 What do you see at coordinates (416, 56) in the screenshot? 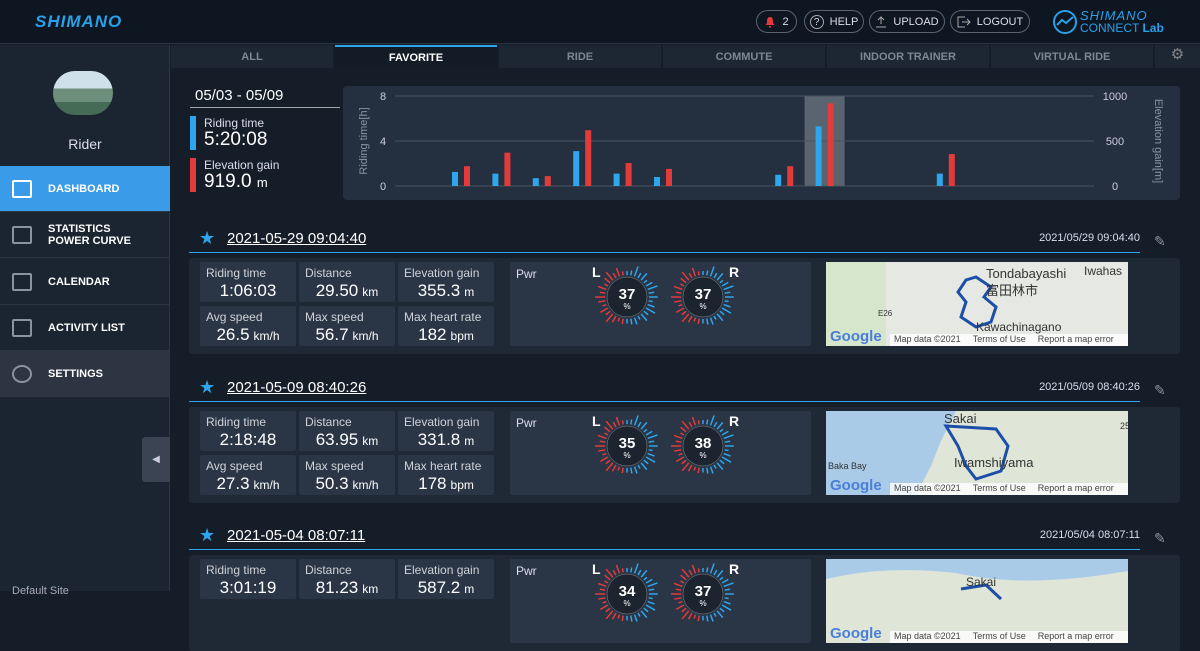
I see `tab: FAVORITE` at bounding box center [416, 56].